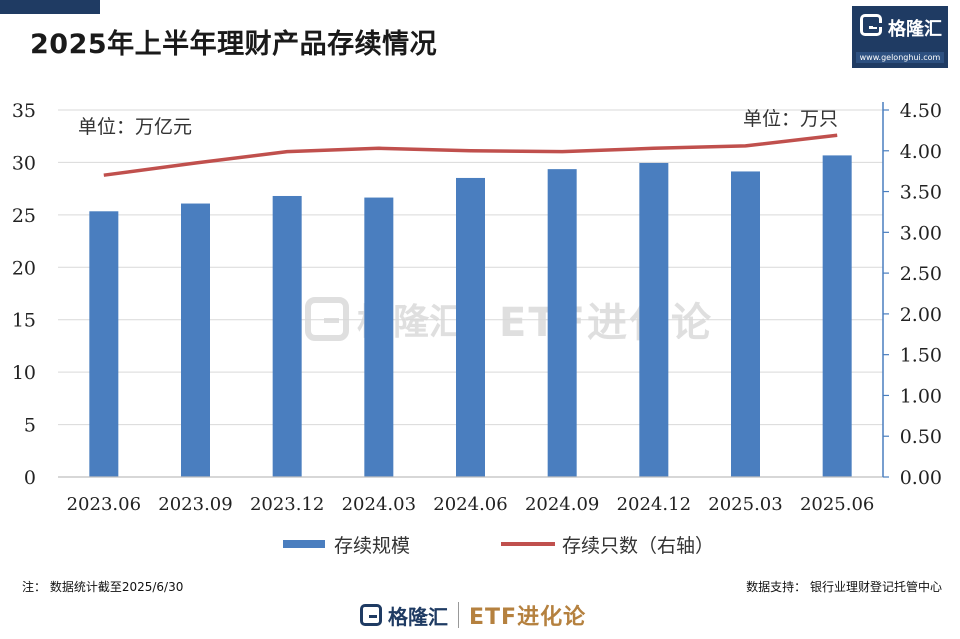 The height and width of the screenshot is (639, 960). Describe the element at coordinates (24, 163) in the screenshot. I see `left-tick-label: 30` at that location.